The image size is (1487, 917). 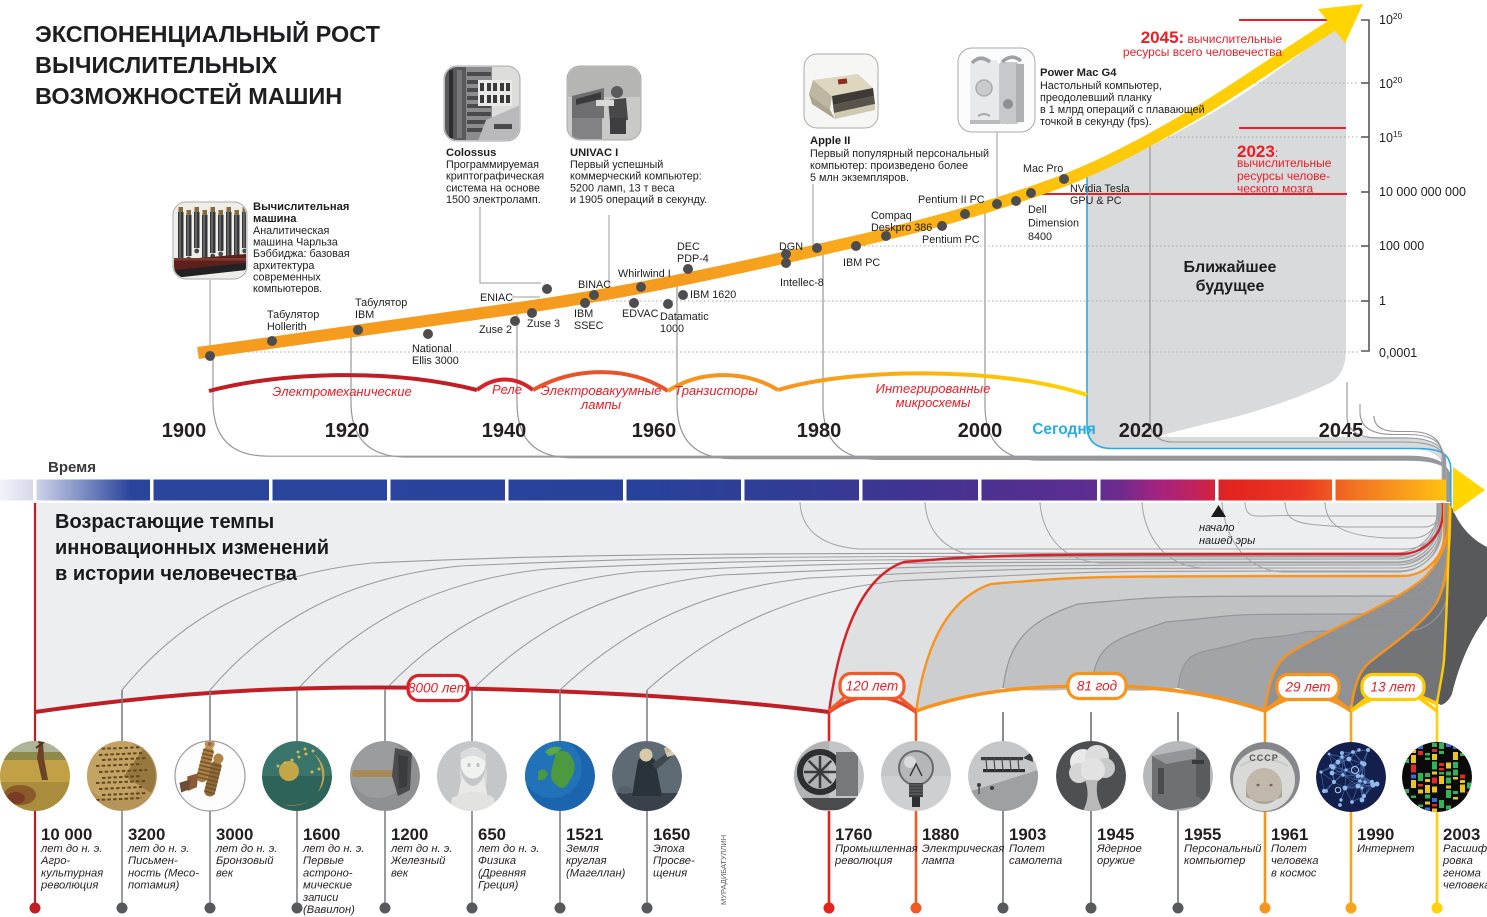 I want to click on svg-text: 1500 электроламп., so click(x=493, y=200).